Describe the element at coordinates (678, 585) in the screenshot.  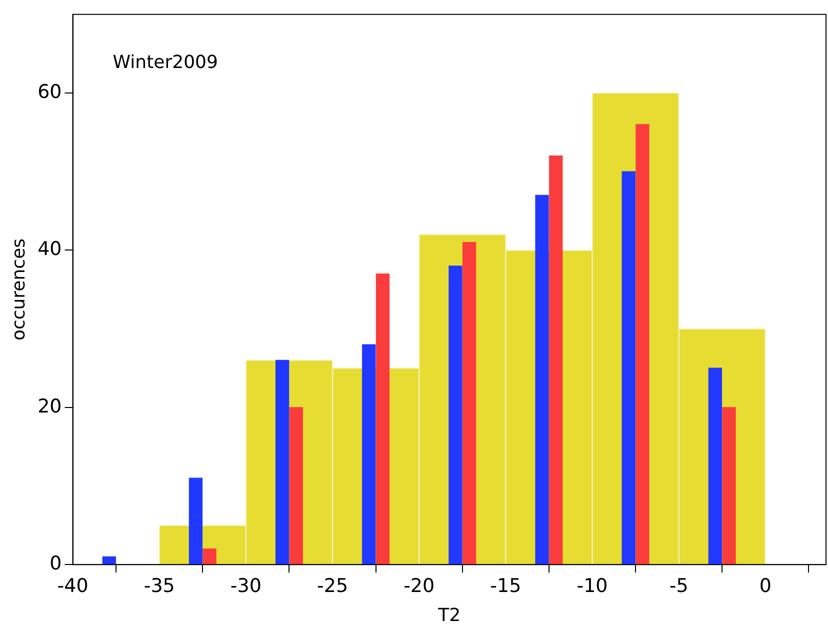
I see `x-tick-label: -5` at that location.